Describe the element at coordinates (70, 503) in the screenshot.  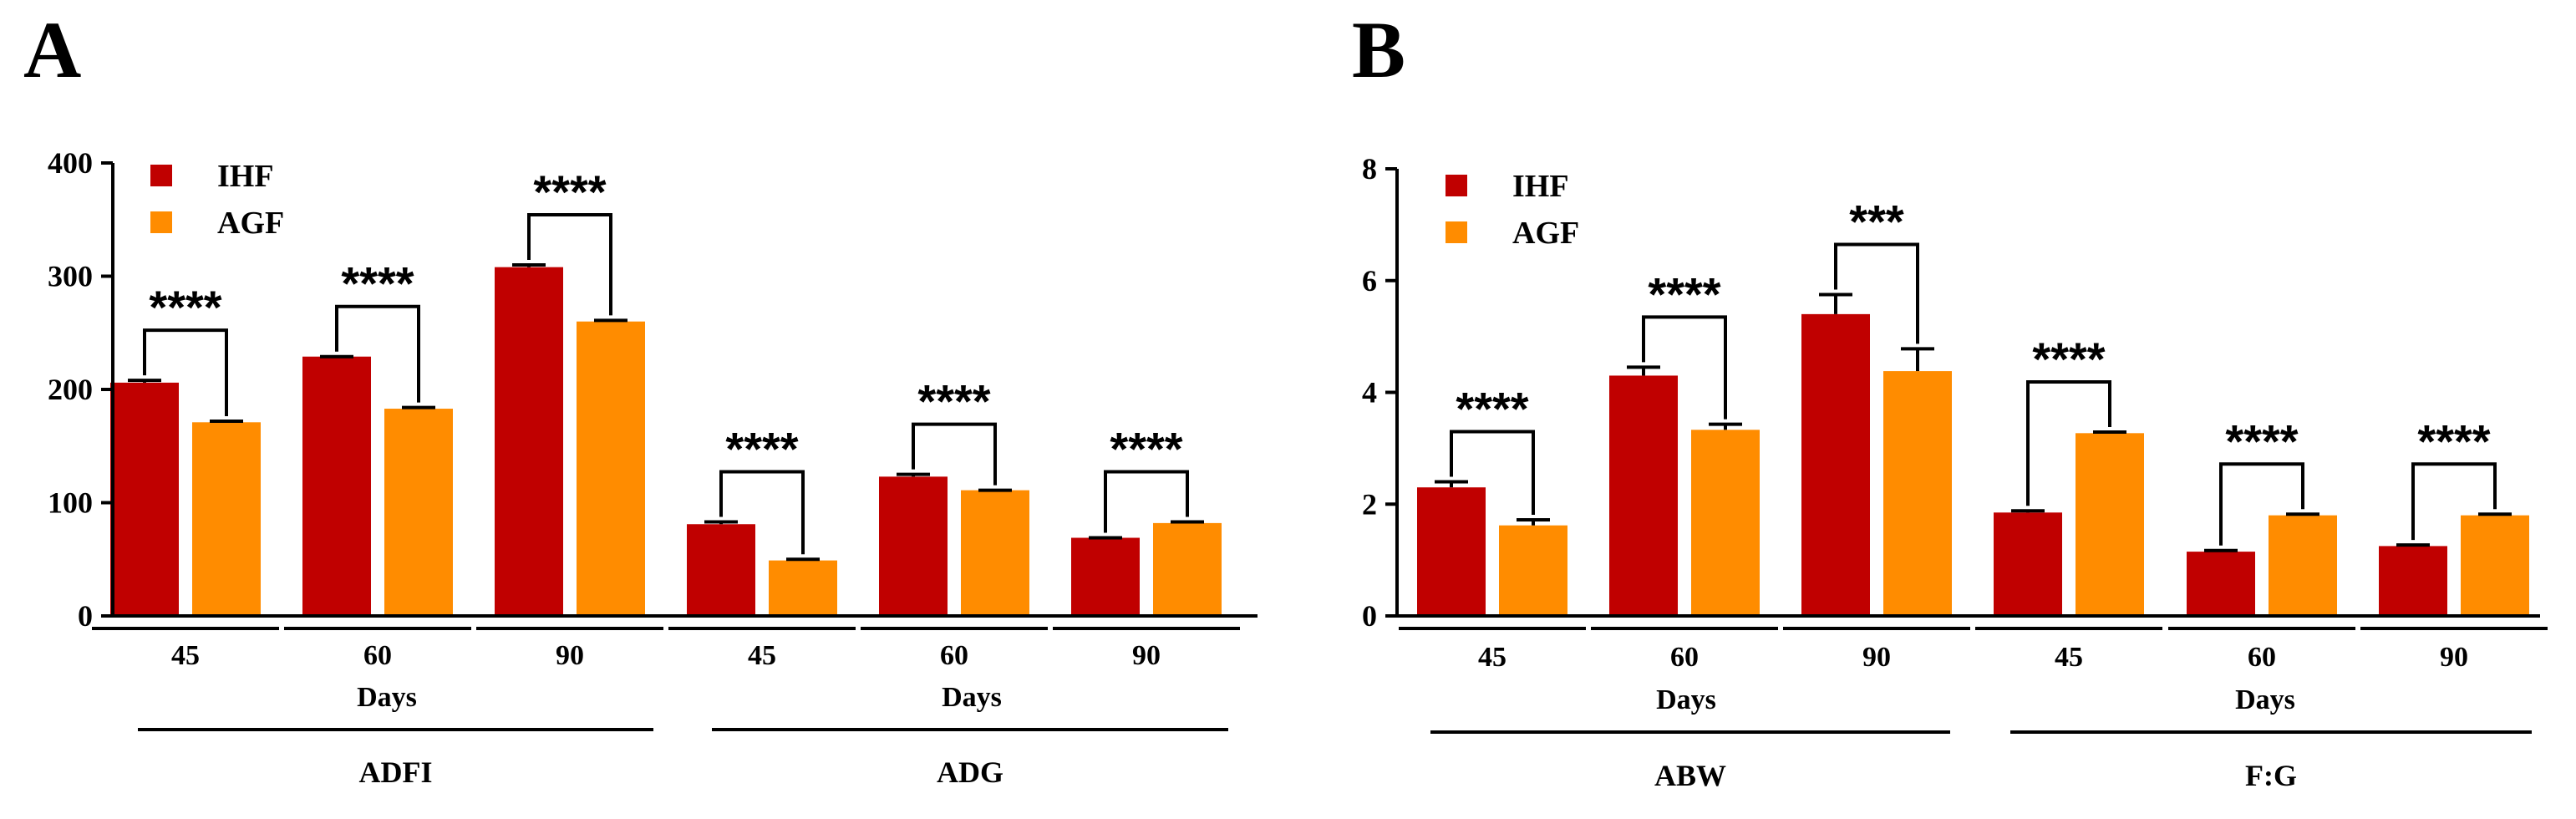
I see `y-tick-label: 100` at that location.